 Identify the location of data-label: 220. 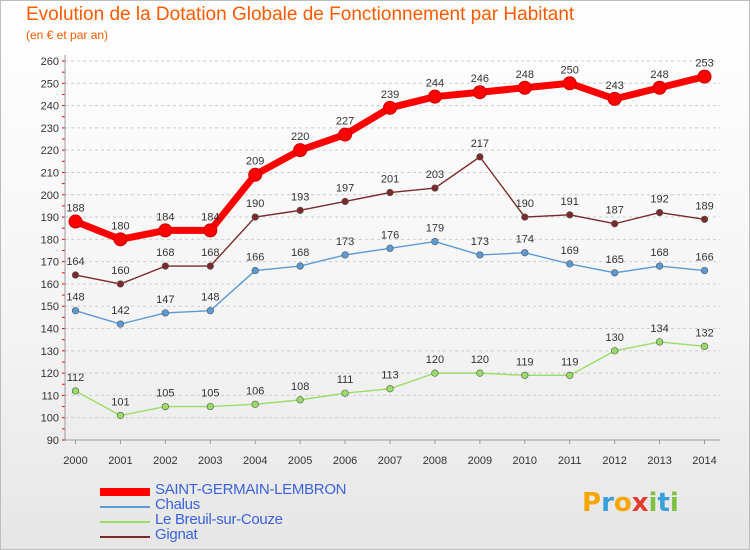
(300, 137).